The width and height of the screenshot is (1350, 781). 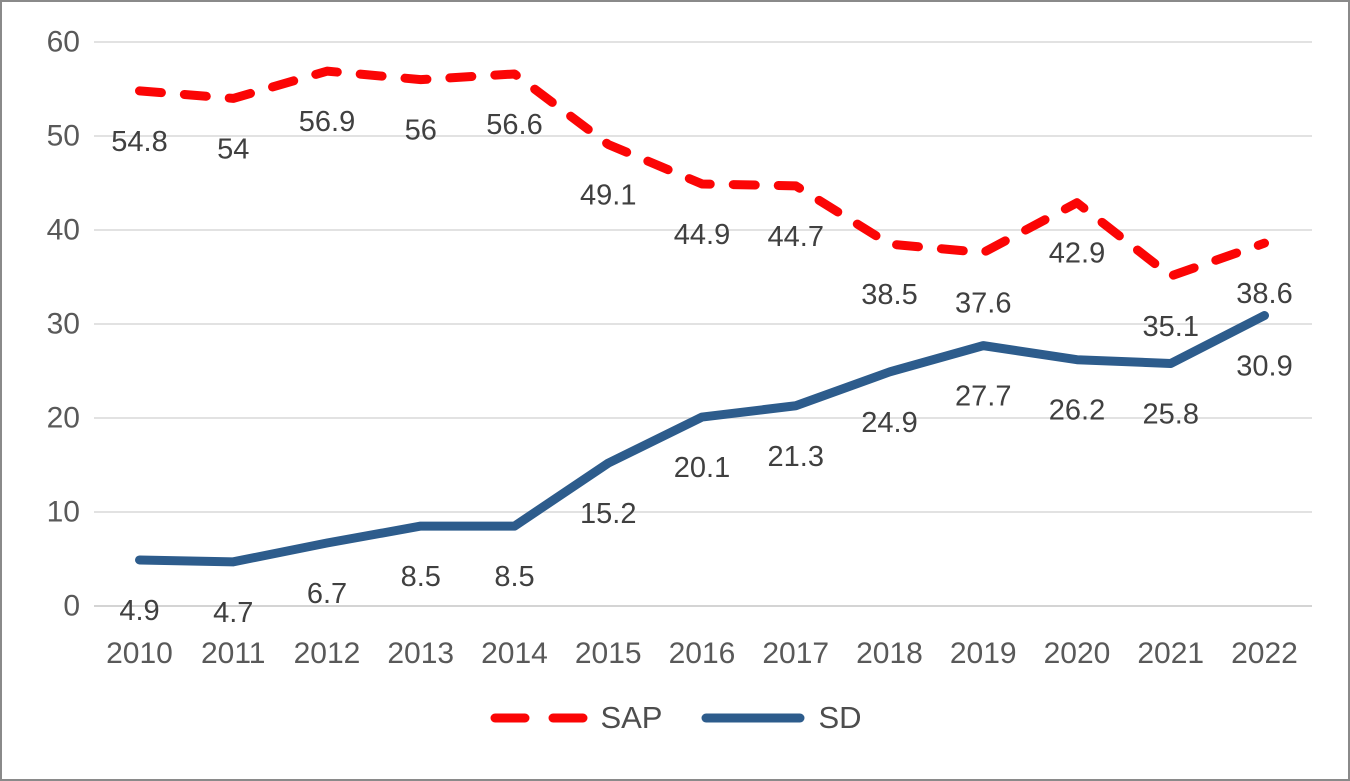 I want to click on data-label-sd: 6.7, so click(x=327, y=594).